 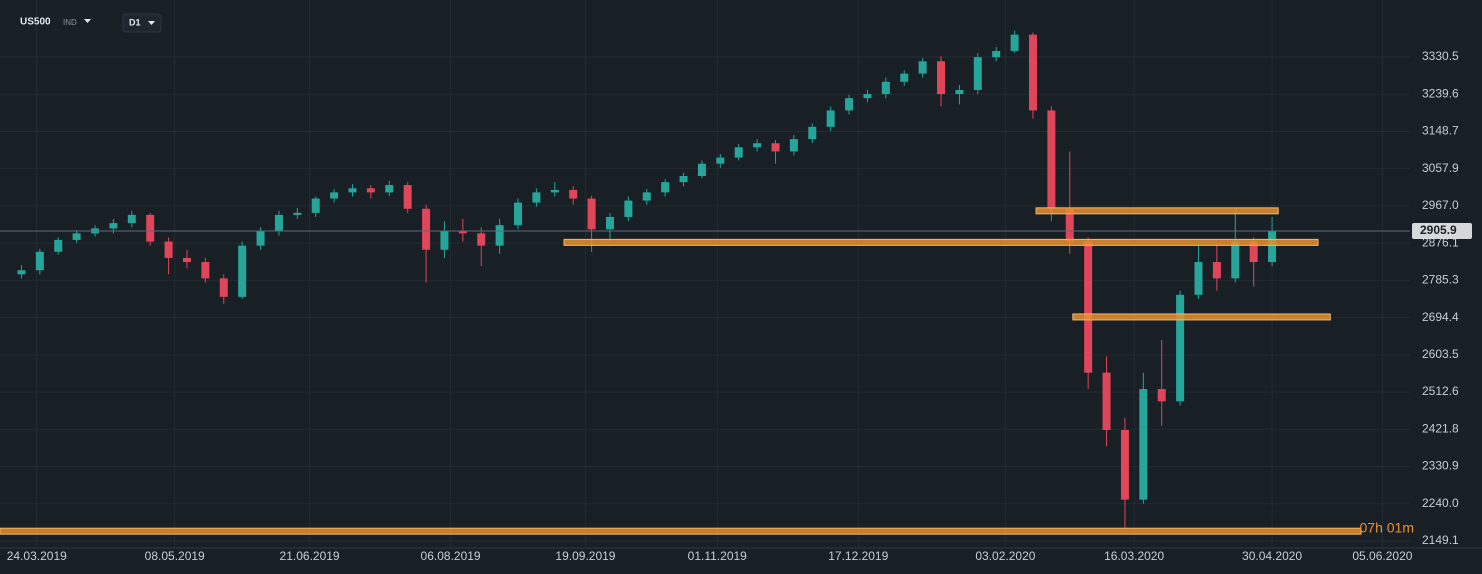 I want to click on y-tick-label: 2330.9, so click(x=1440, y=466).